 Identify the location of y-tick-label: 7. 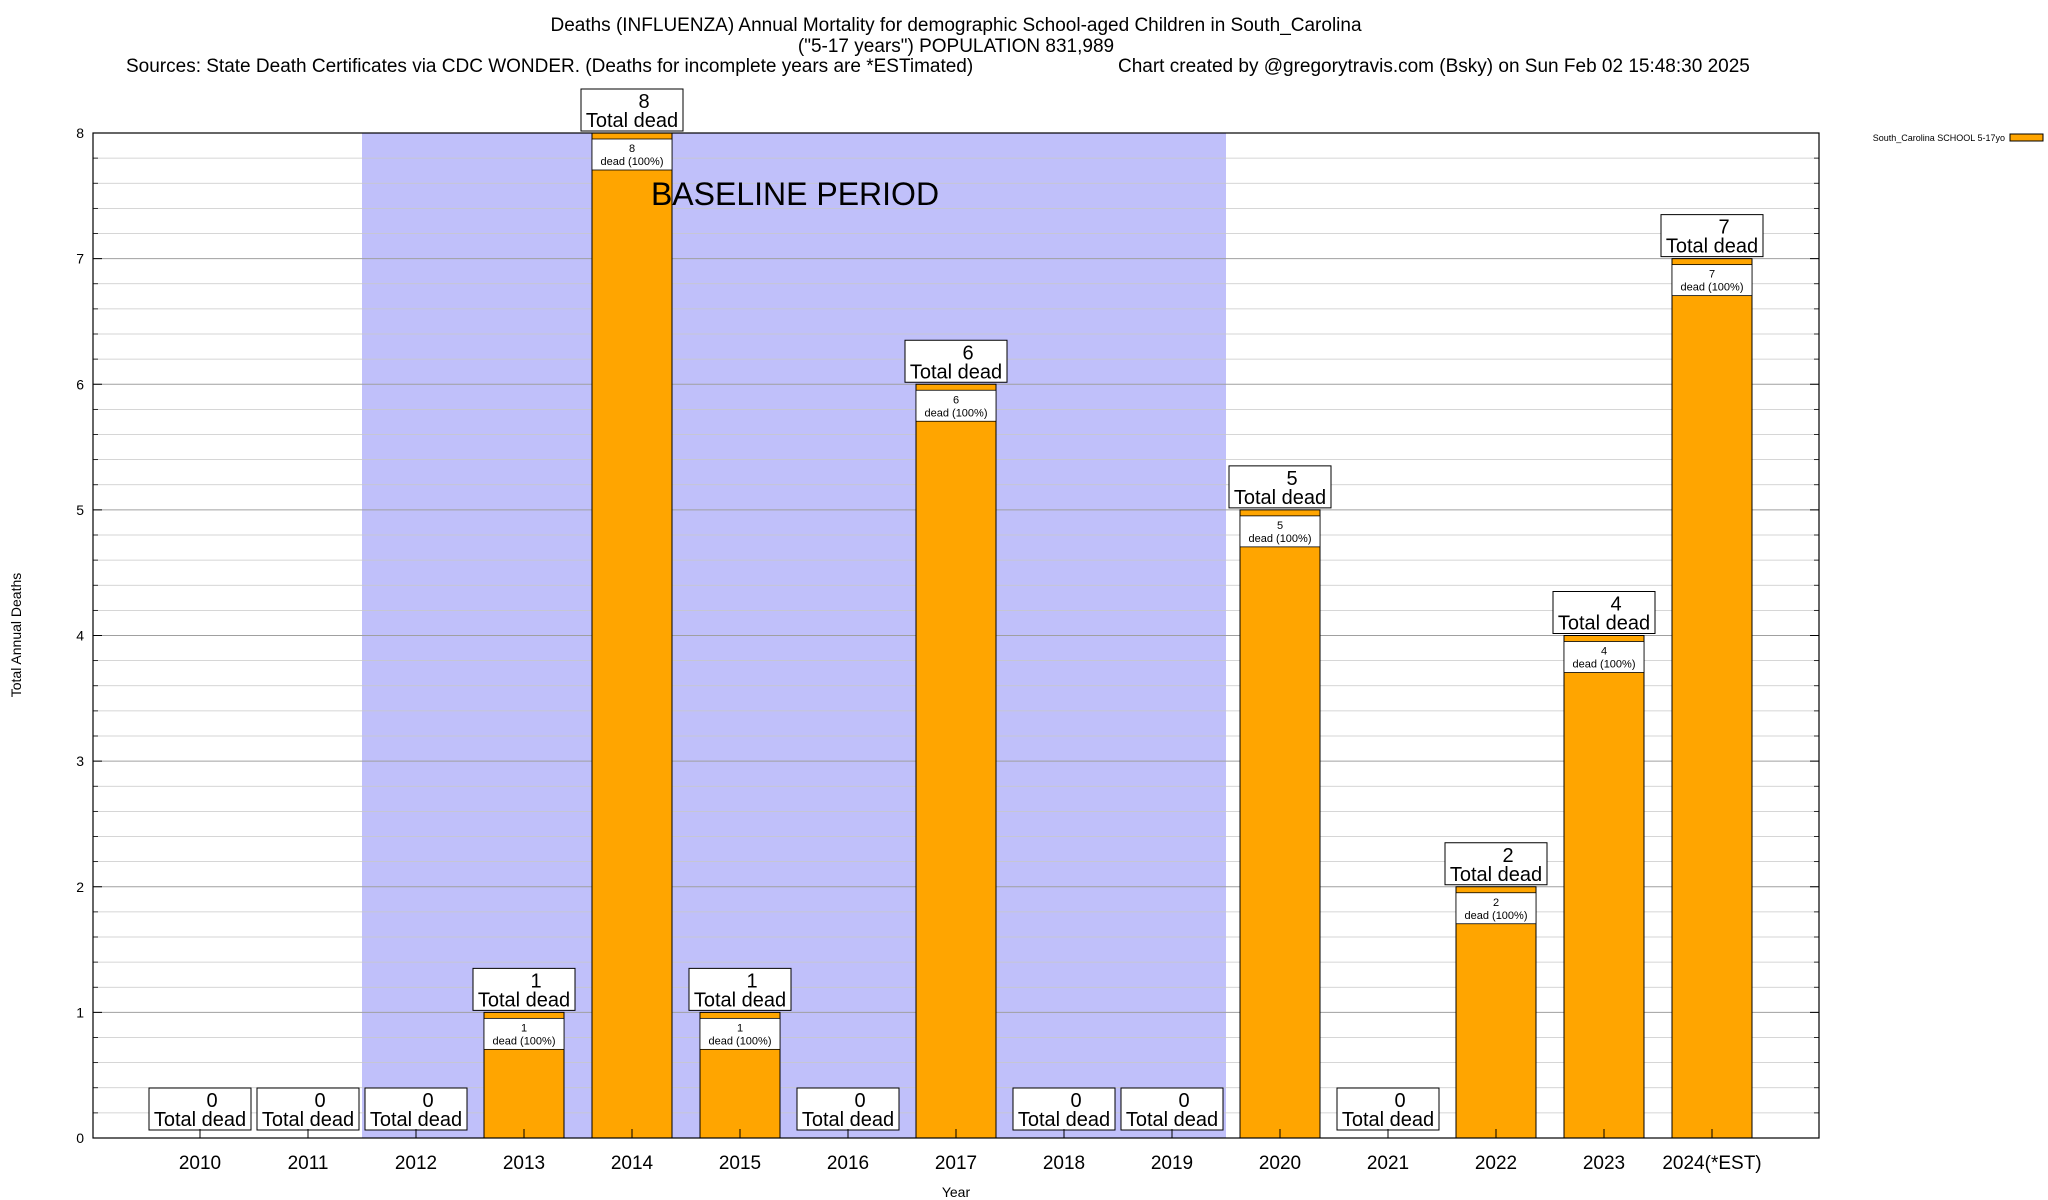
(80, 259).